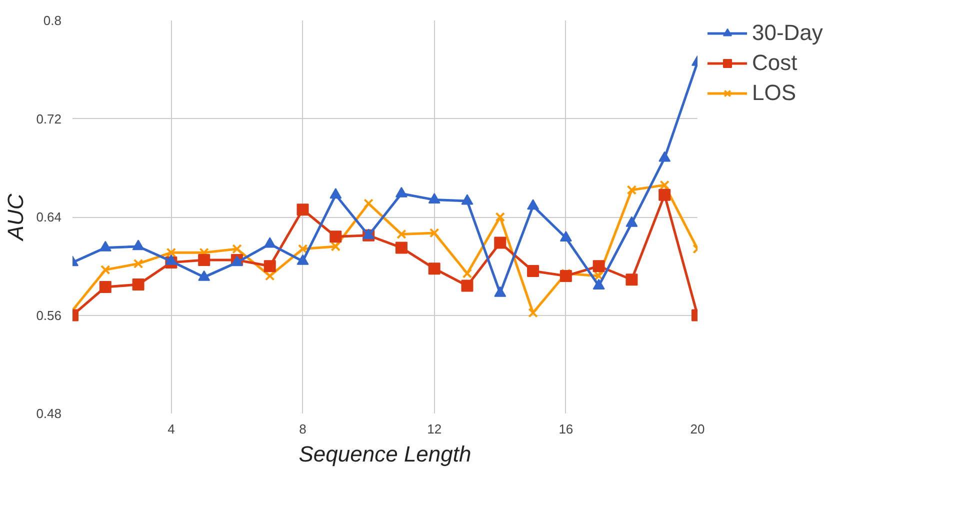 The width and height of the screenshot is (961, 506). I want to click on y-tick-label: 0.64, so click(49, 217).